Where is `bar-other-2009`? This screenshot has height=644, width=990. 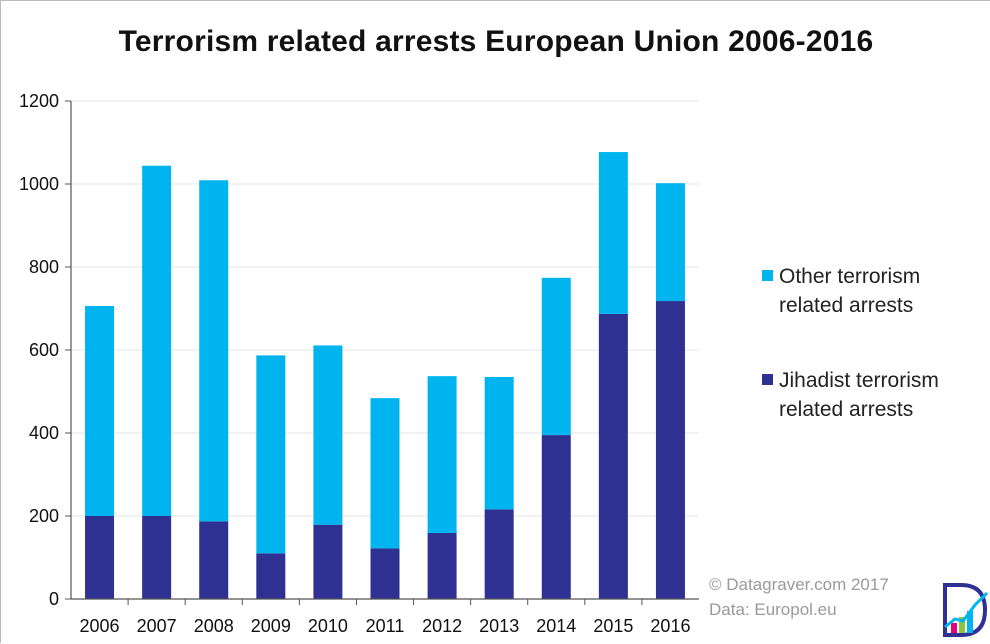 bar-other-2009 is located at coordinates (271, 454).